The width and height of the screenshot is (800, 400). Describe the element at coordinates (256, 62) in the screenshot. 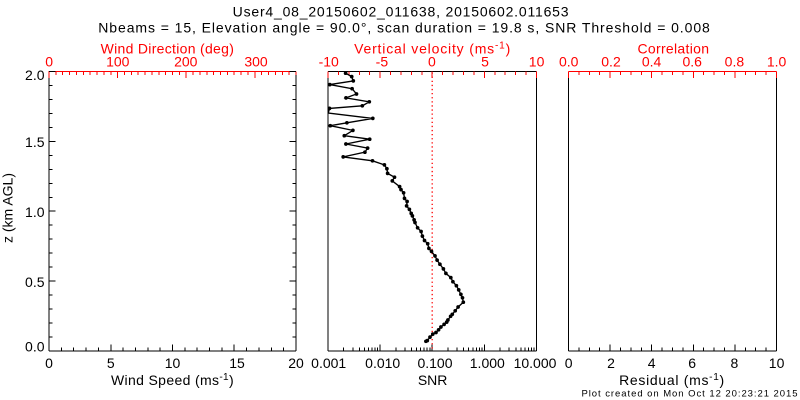

I see `svg-text: 300` at that location.